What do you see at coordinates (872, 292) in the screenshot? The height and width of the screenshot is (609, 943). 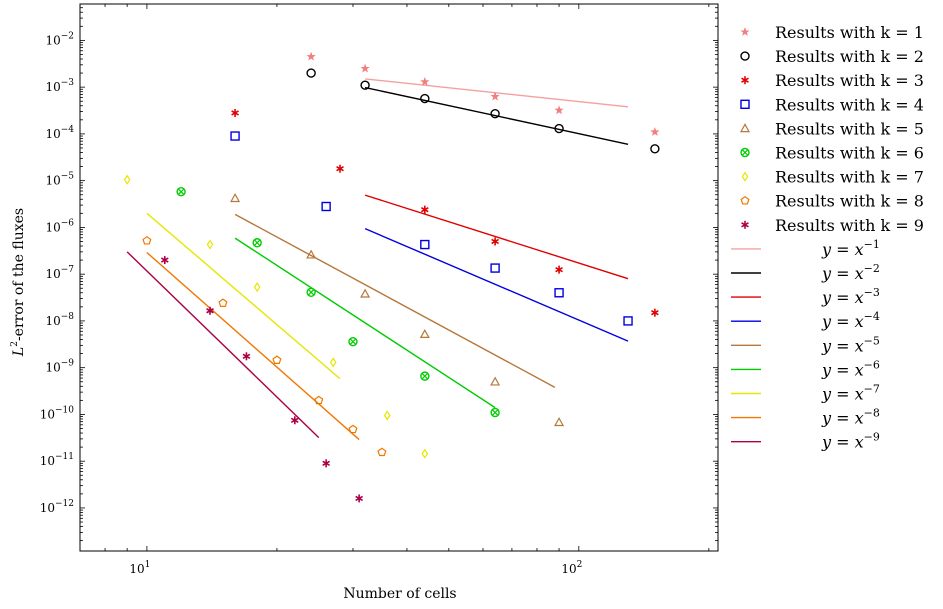 I see `legend-equation-exp: −3` at bounding box center [872, 292].